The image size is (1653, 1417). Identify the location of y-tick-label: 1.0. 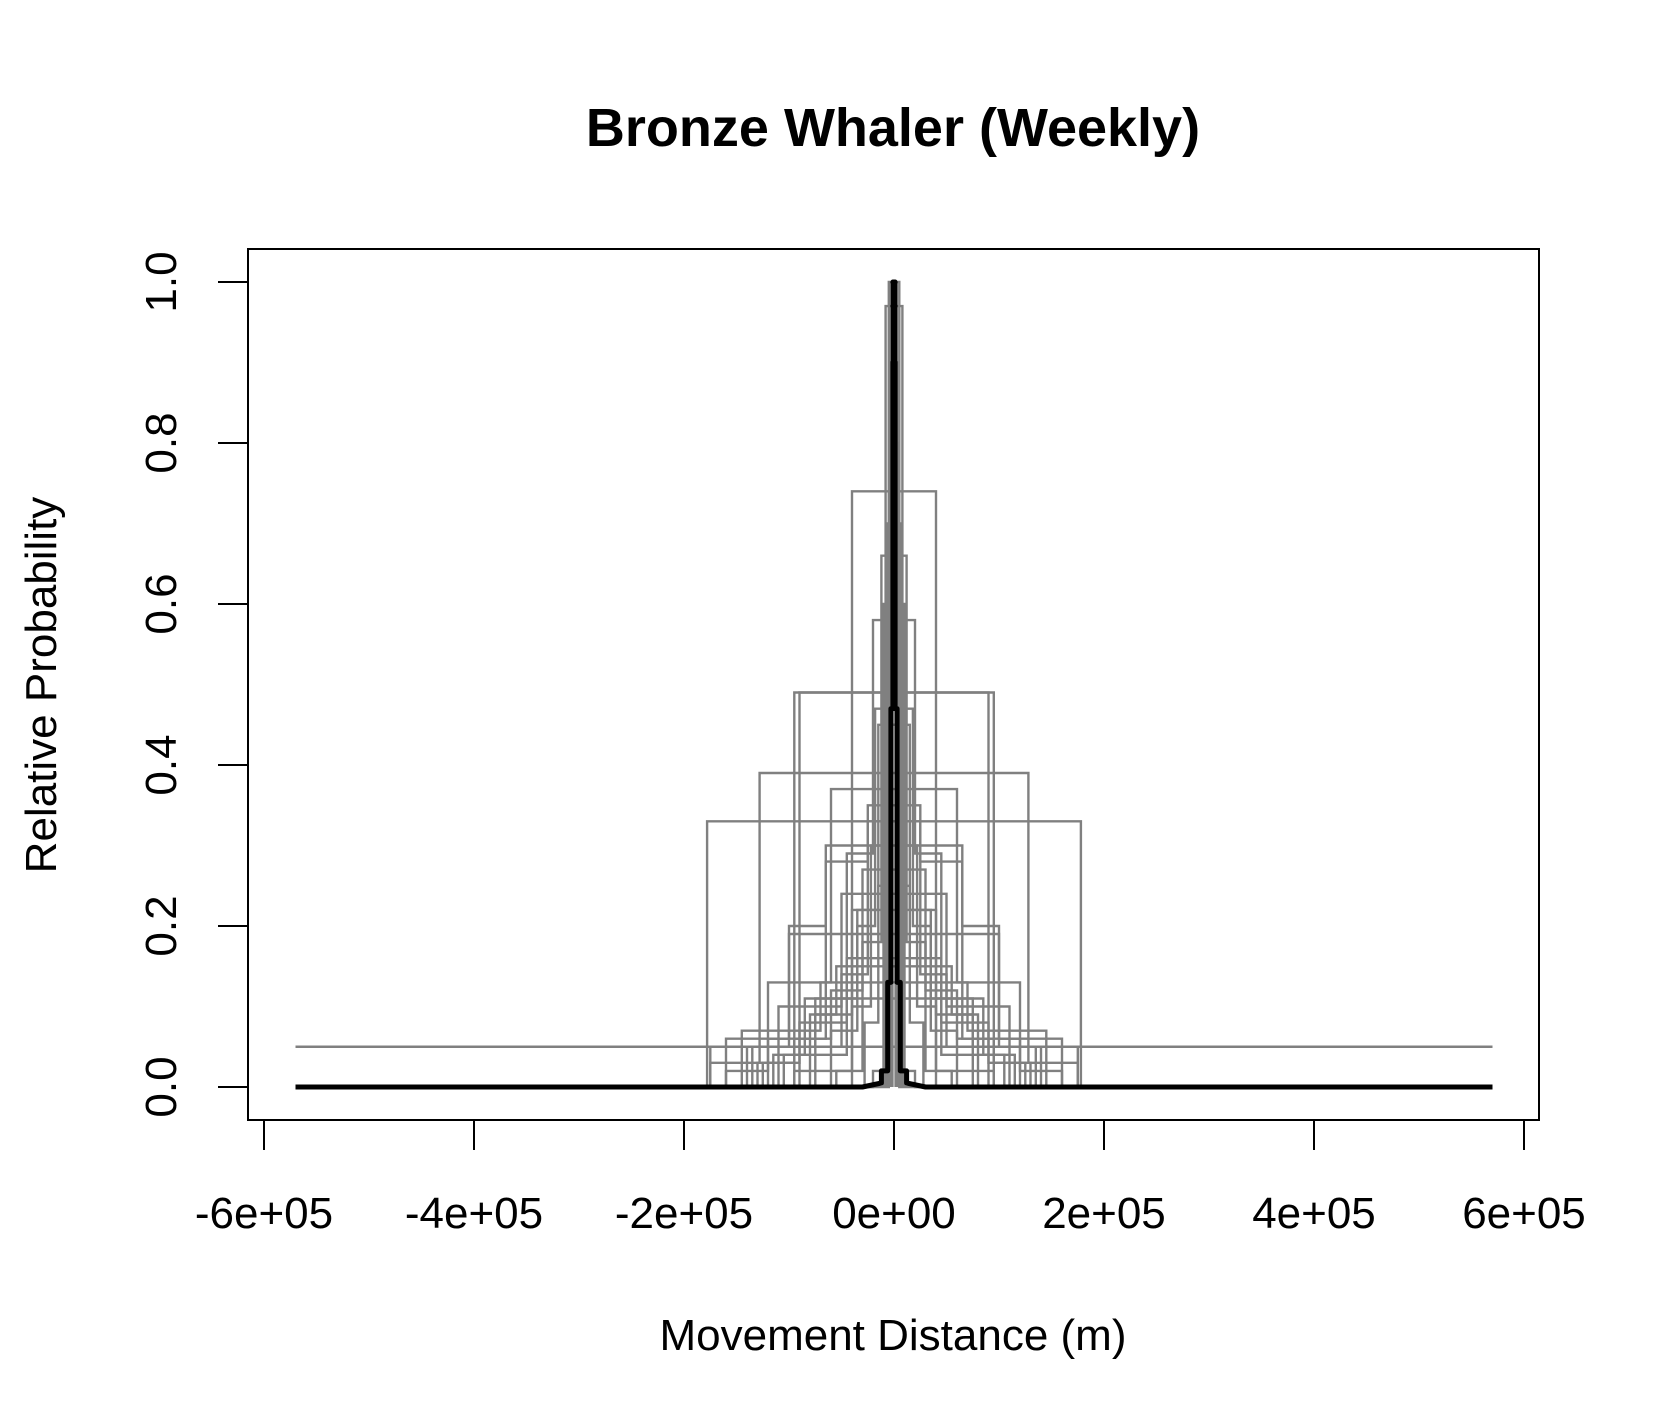
(161, 281).